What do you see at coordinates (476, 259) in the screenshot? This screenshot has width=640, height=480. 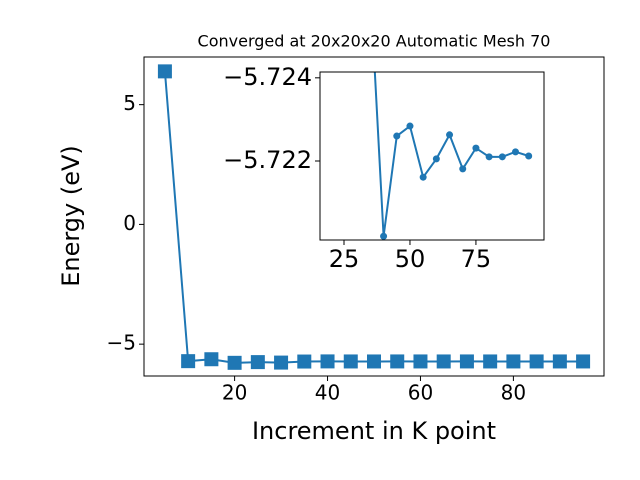 I see `x-tick-label: 75` at bounding box center [476, 259].